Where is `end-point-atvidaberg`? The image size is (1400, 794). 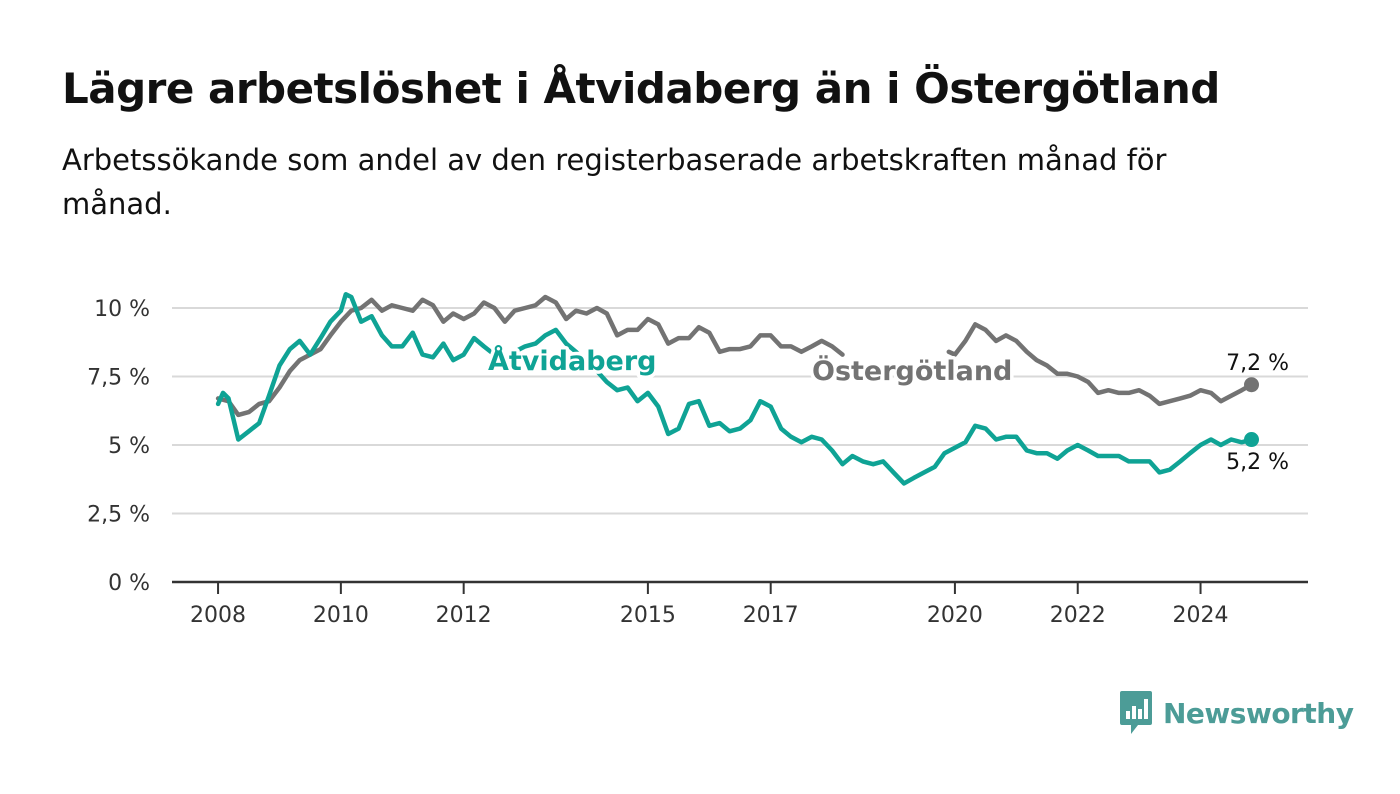
end-point-atvidaberg is located at coordinates (1252, 440).